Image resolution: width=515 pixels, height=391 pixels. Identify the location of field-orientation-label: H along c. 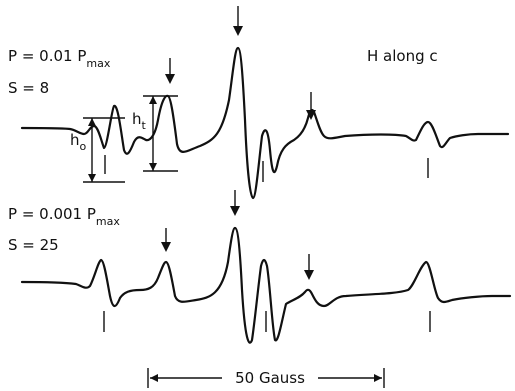
(402, 56).